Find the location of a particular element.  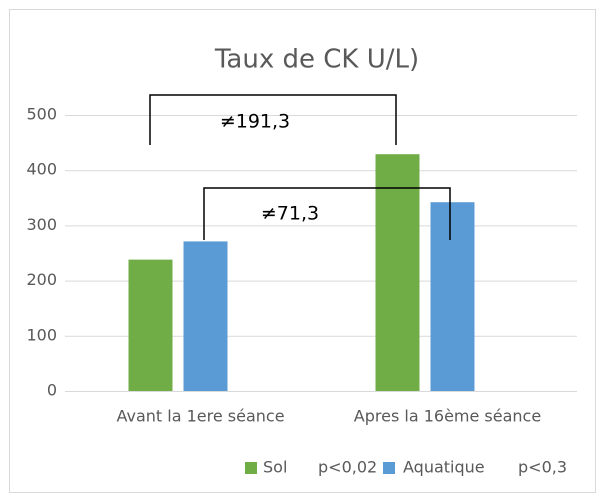

y-tick-label: 300 is located at coordinates (41, 224).